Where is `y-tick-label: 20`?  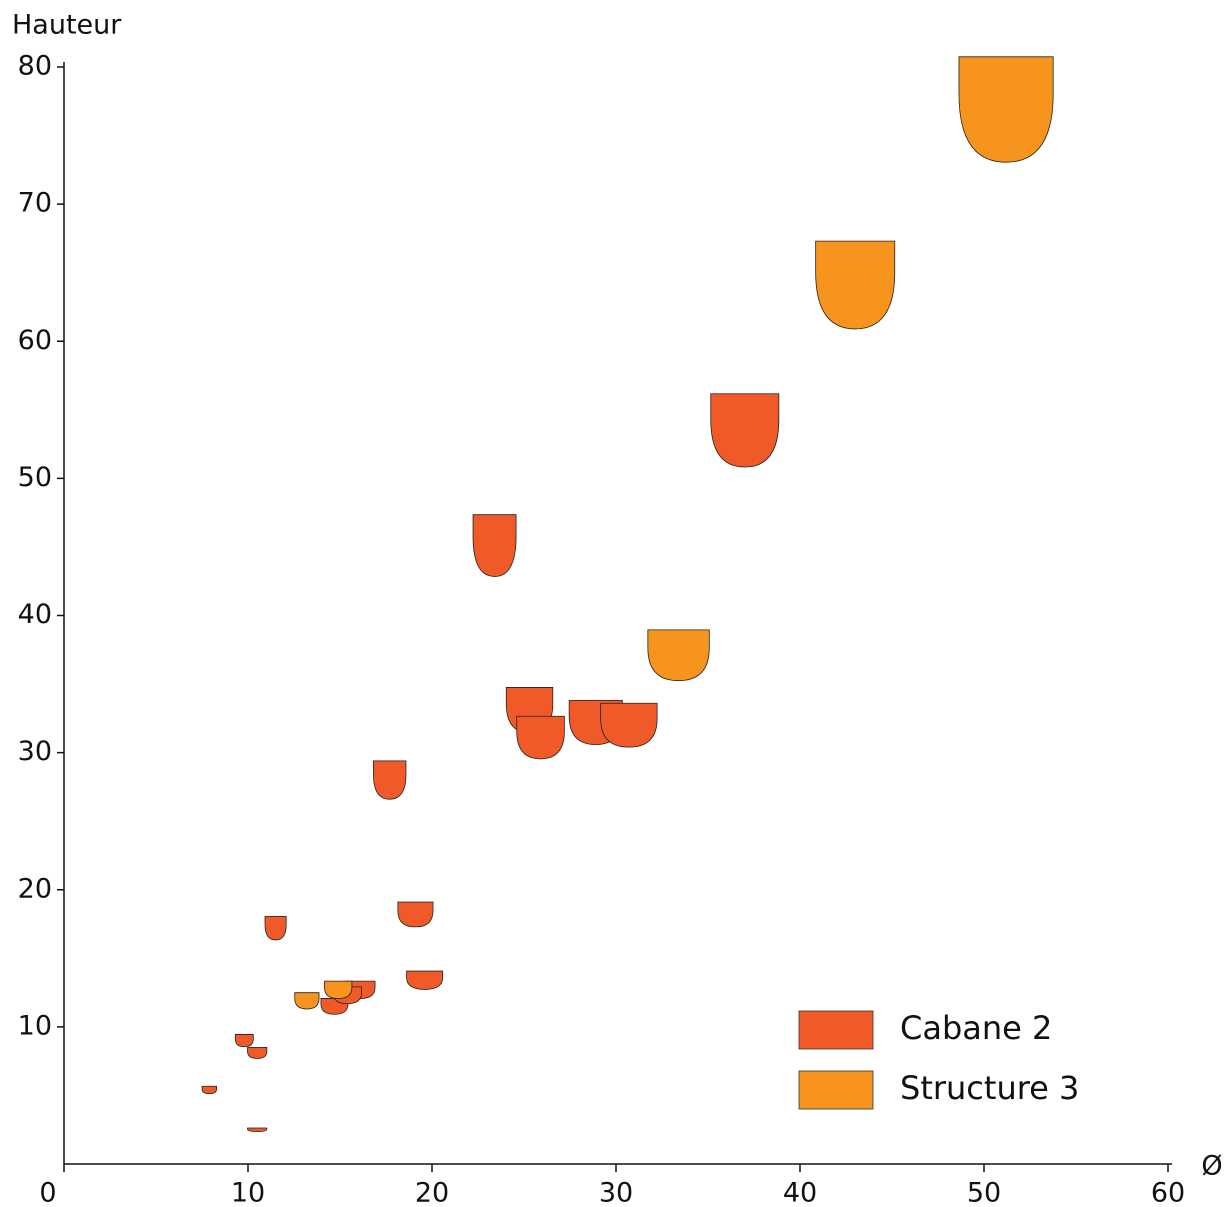
y-tick-label: 20 is located at coordinates (35, 888).